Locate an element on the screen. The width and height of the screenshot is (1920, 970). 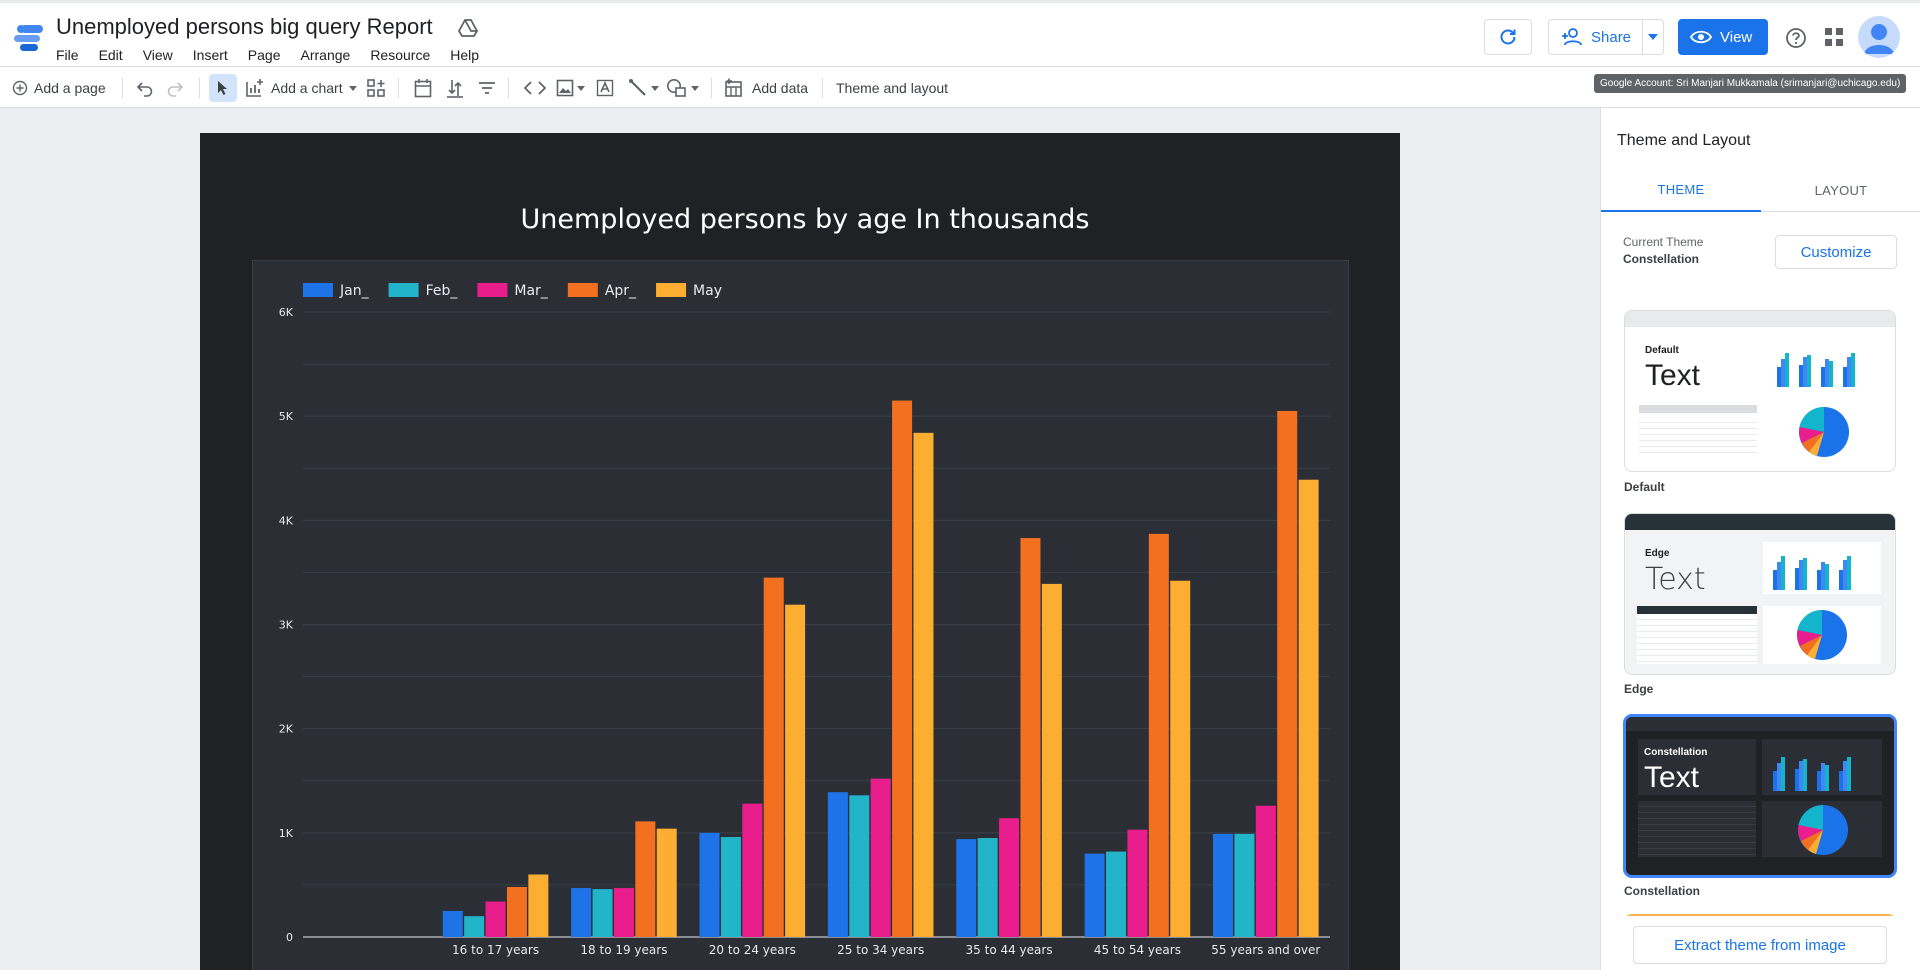
extract-theme-button: Extract theme from image is located at coordinates (1760, 945).